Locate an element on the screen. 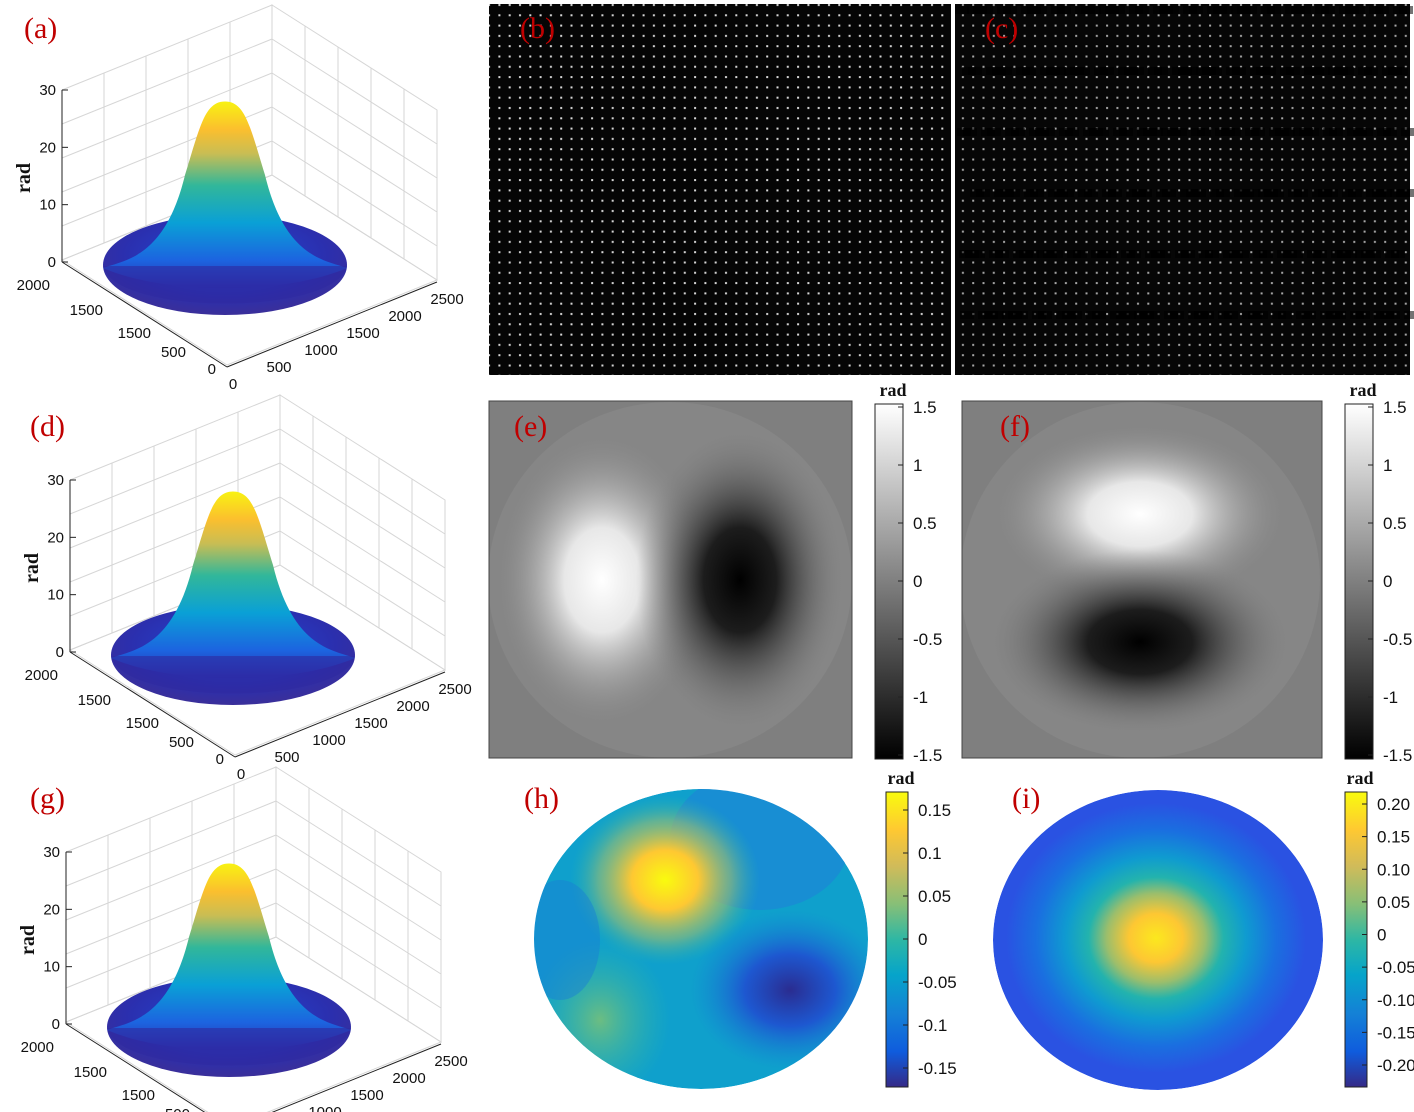 The width and height of the screenshot is (1414, 1112). x-tick-label: 2000 is located at coordinates (408, 1078).